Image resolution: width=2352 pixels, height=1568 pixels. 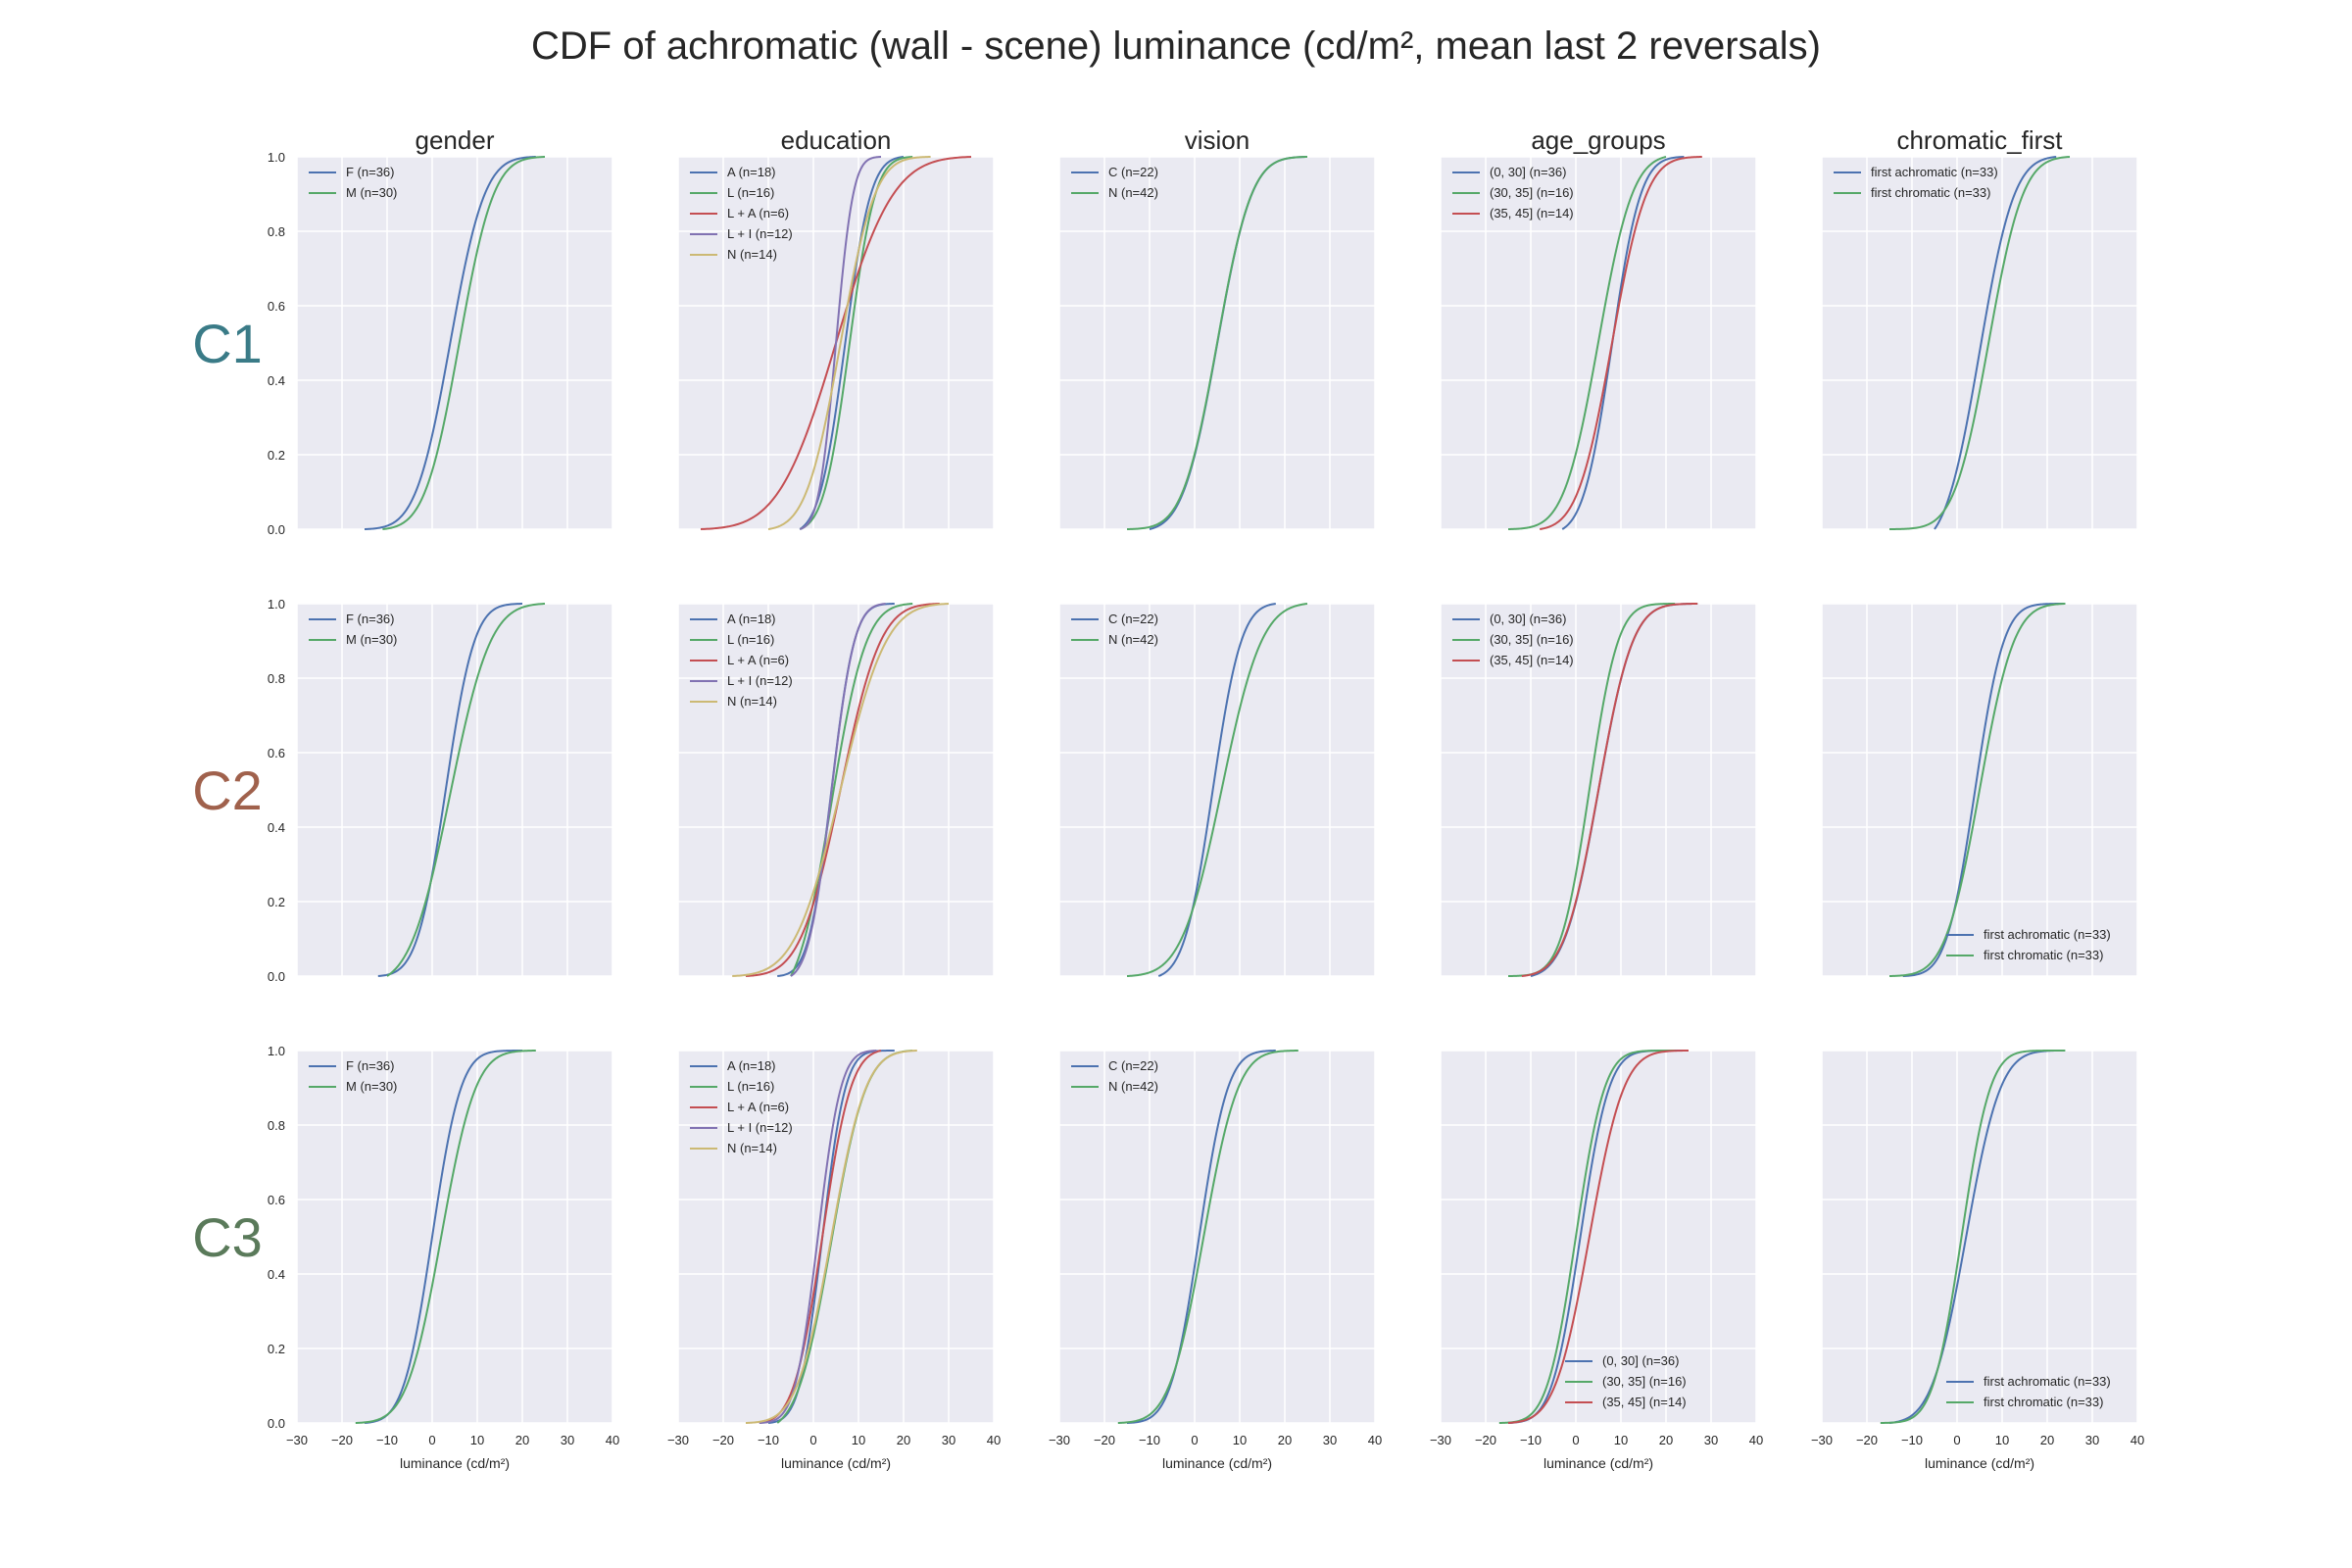 I want to click on series-line--30-35-n-16-, so click(x=1587, y=1237).